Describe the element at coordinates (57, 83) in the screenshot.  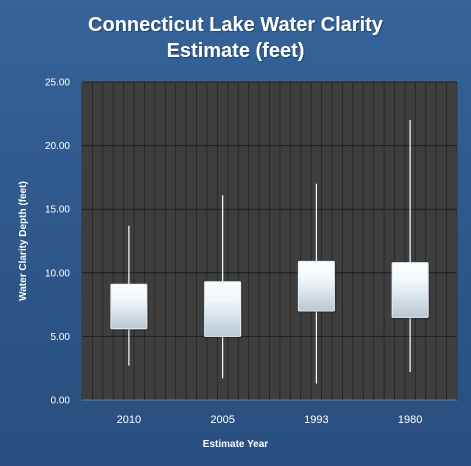
I see `y-axis-tick-label: 25.00` at that location.